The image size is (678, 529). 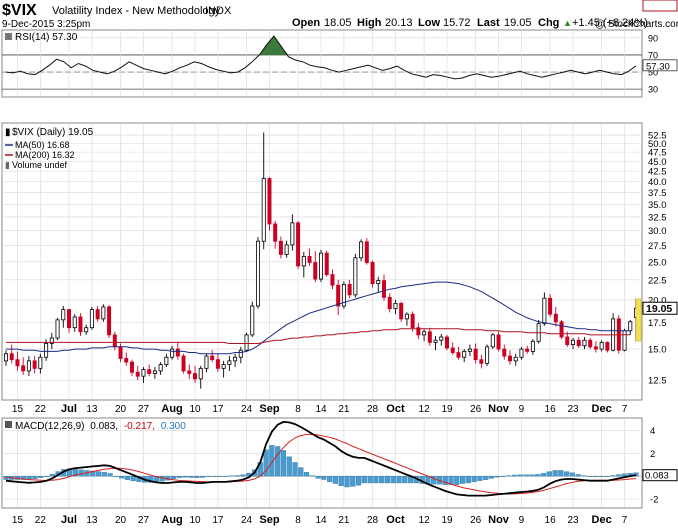 What do you see at coordinates (274, 45) in the screenshot?
I see `rsi-overbought-fill` at bounding box center [274, 45].